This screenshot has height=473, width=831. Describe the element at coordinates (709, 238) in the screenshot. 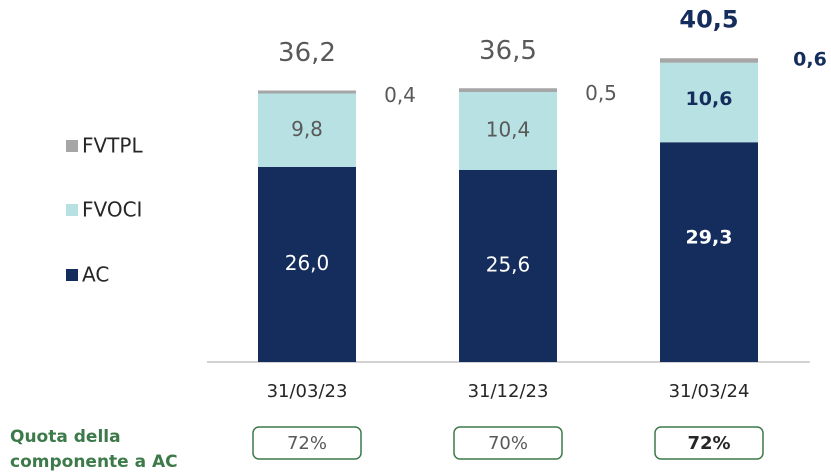

I see `bar-value-label: 29,3` at that location.